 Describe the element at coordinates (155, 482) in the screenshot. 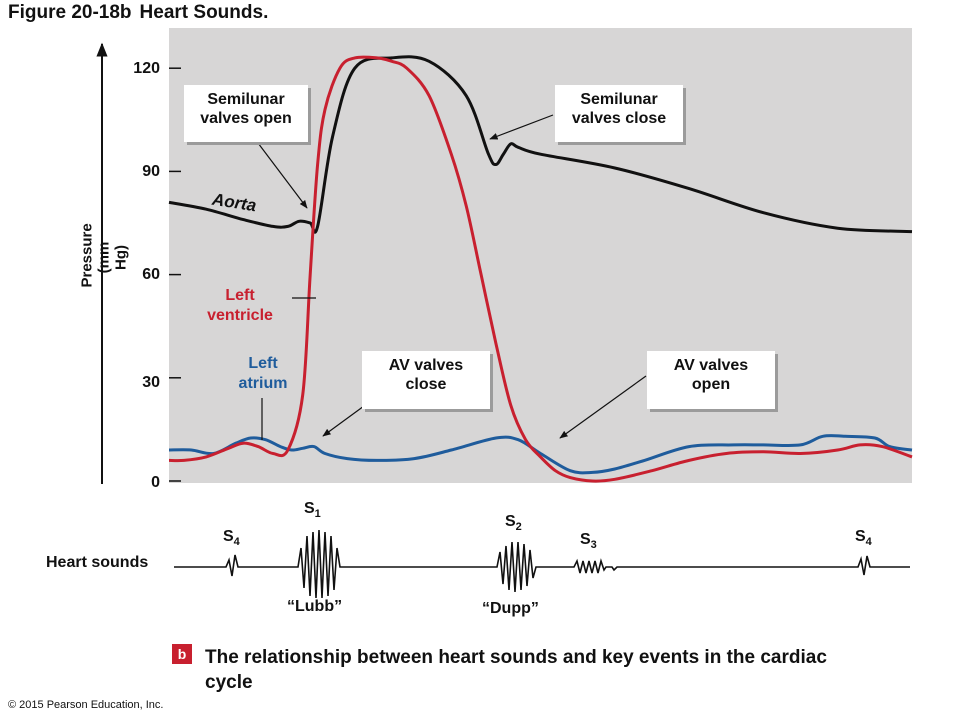

I see `y-tick-label: 0` at that location.